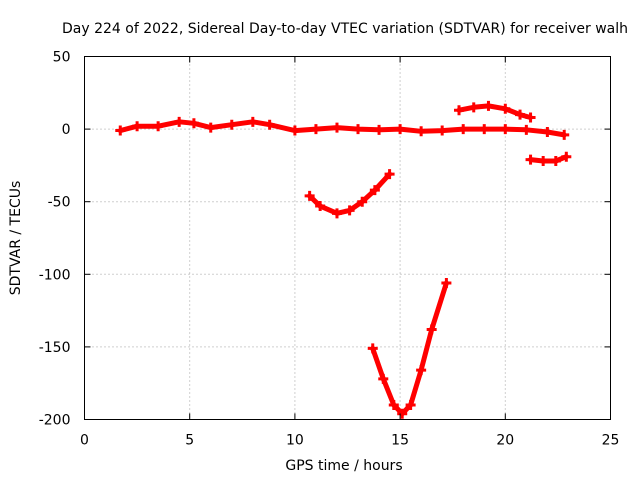 This screenshot has width=640, height=480. I want to click on y-tick-label: -200, so click(55, 421).